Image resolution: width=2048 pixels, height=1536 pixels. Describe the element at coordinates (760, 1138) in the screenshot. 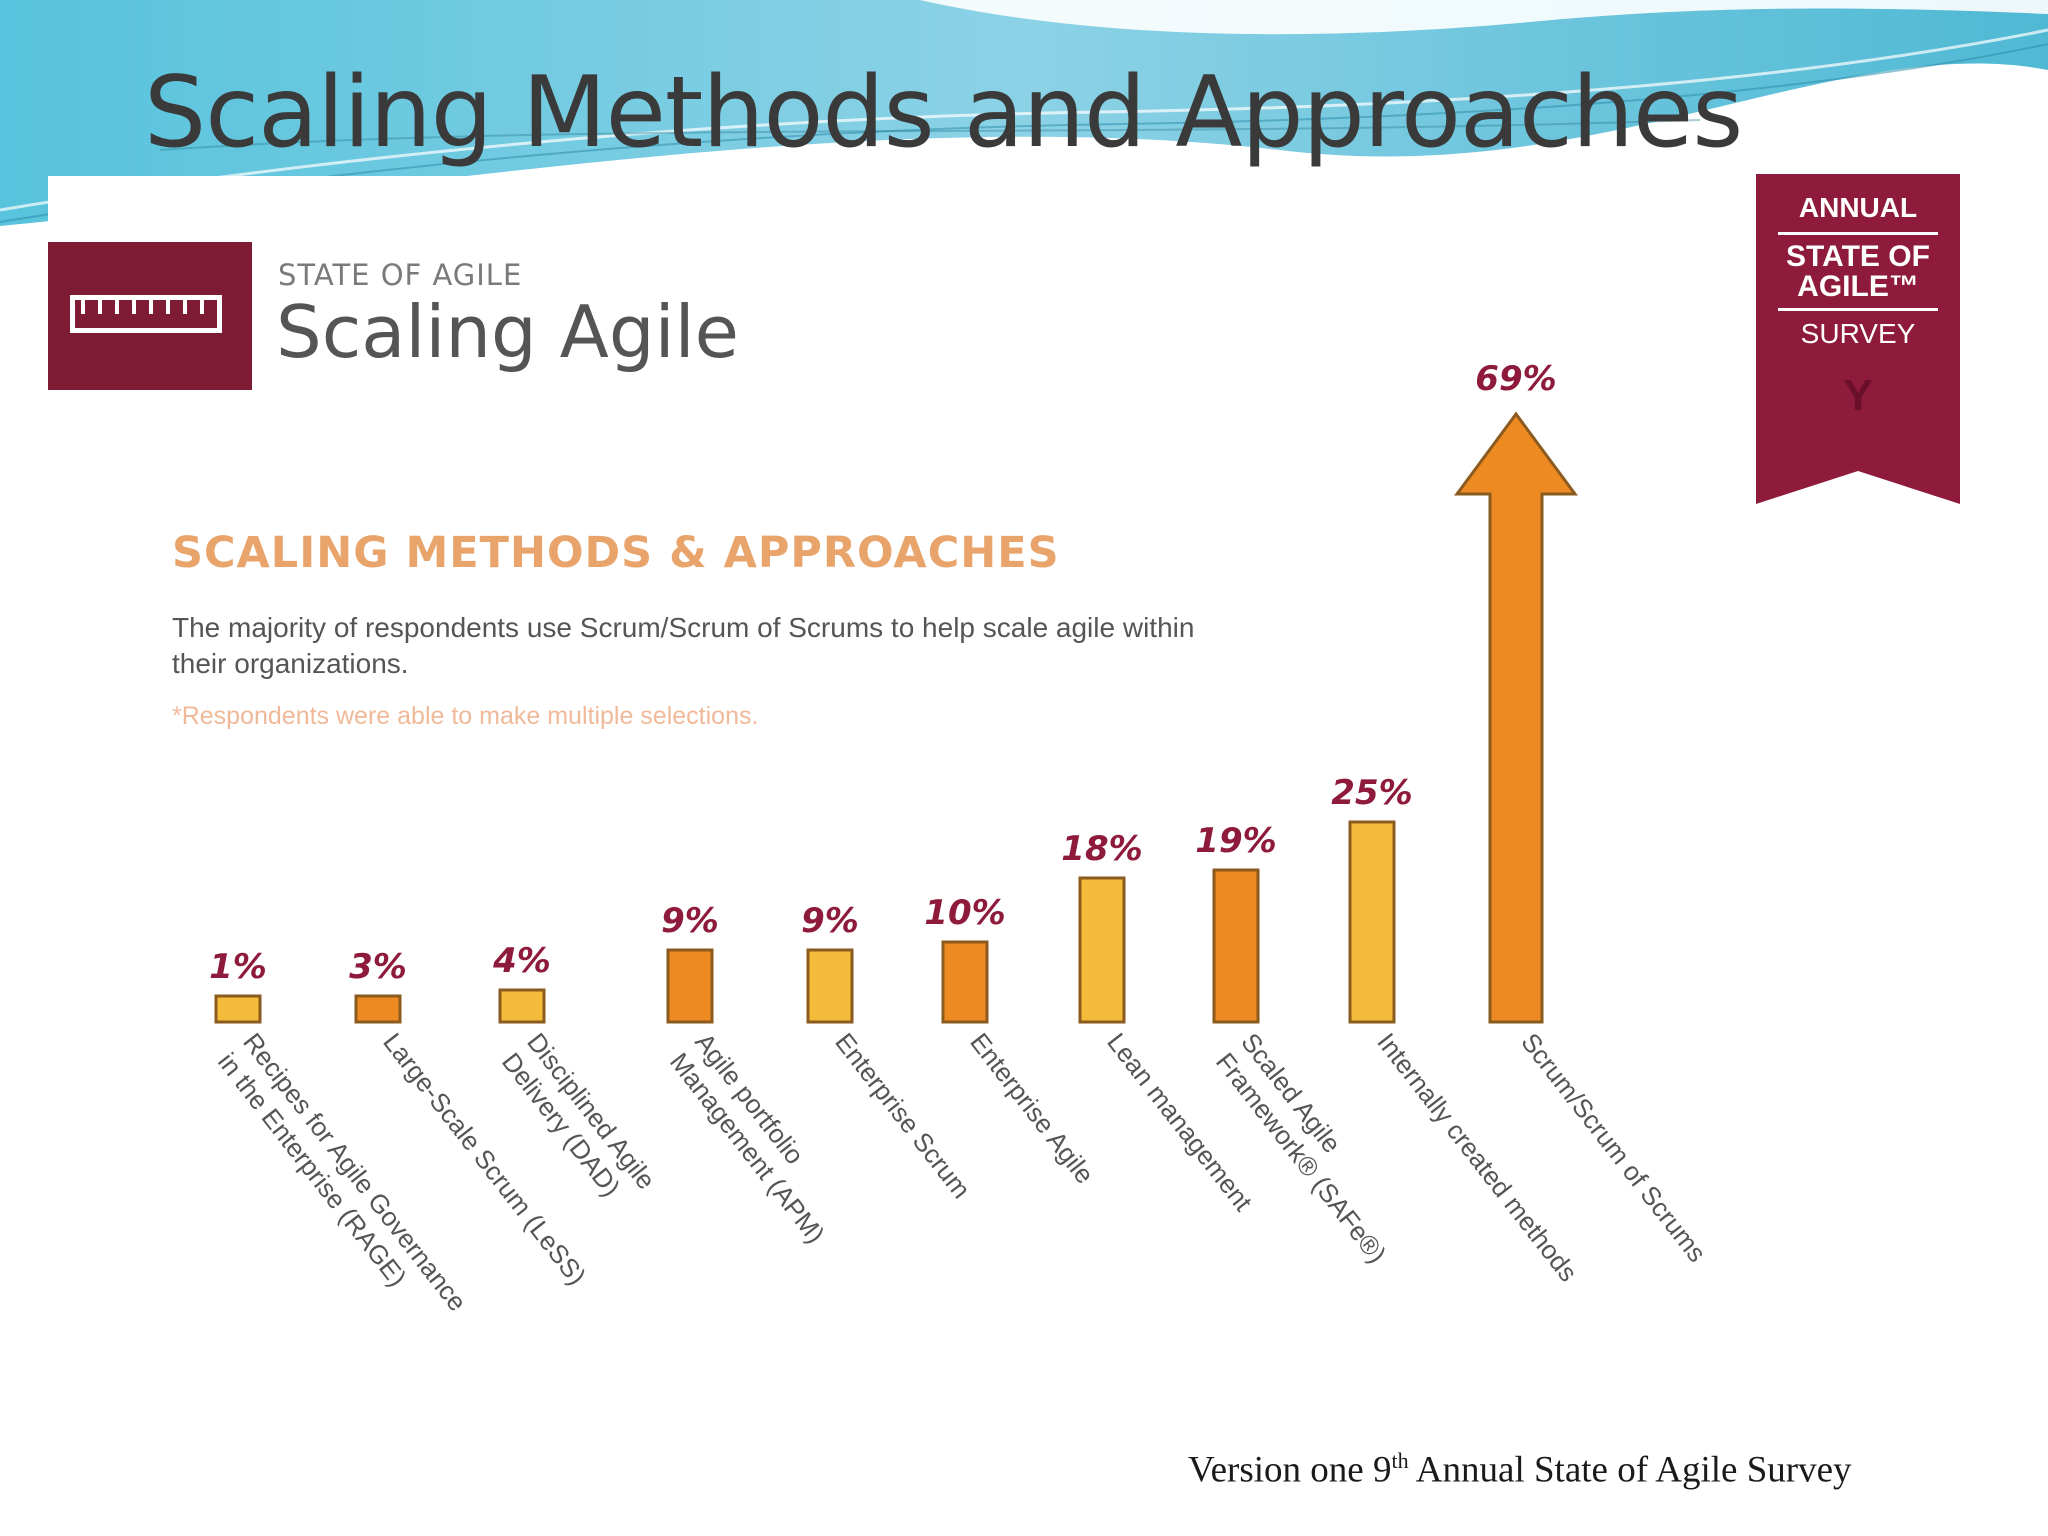

I see `tick-label: Agile portfolioManagement (APM)` at that location.